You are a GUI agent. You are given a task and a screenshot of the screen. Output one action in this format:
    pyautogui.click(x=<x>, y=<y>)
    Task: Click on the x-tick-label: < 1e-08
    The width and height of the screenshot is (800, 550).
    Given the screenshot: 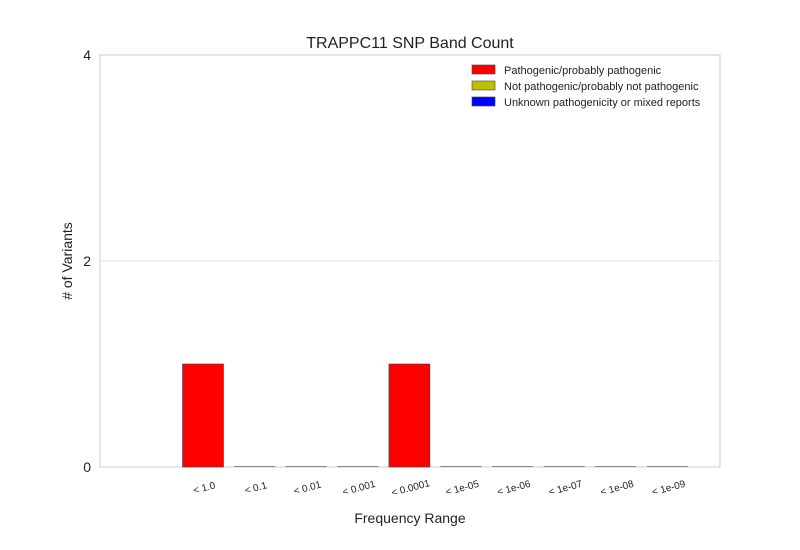 What is the action you would take?
    pyautogui.click(x=617, y=489)
    